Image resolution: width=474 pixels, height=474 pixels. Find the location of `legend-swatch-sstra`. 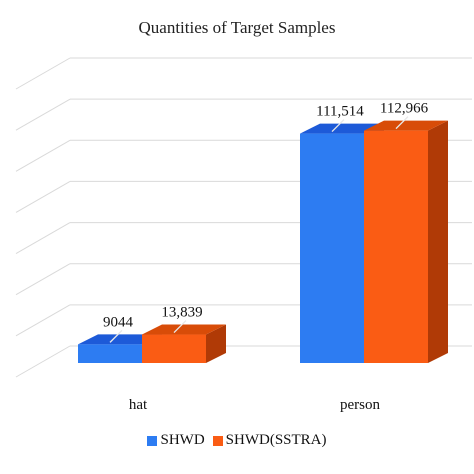

legend-swatch-sstra is located at coordinates (217, 440).